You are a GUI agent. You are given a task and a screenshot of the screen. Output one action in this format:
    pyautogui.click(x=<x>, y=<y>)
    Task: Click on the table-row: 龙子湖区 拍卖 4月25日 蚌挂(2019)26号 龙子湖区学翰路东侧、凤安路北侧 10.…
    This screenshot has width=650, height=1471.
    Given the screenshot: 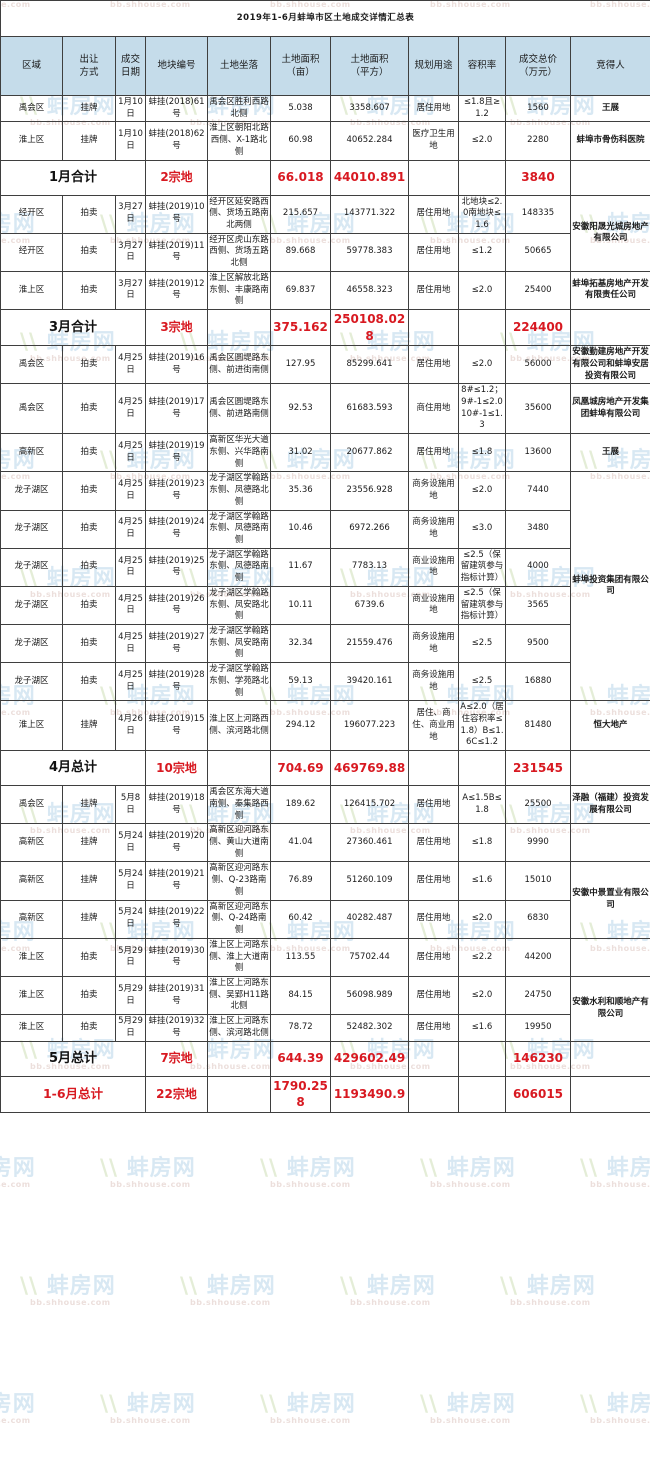 What is the action you would take?
    pyautogui.click(x=325, y=605)
    